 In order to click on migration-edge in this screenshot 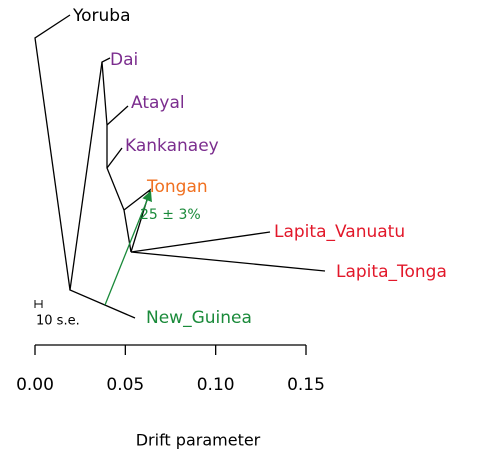, I will do `click(128, 248)`.